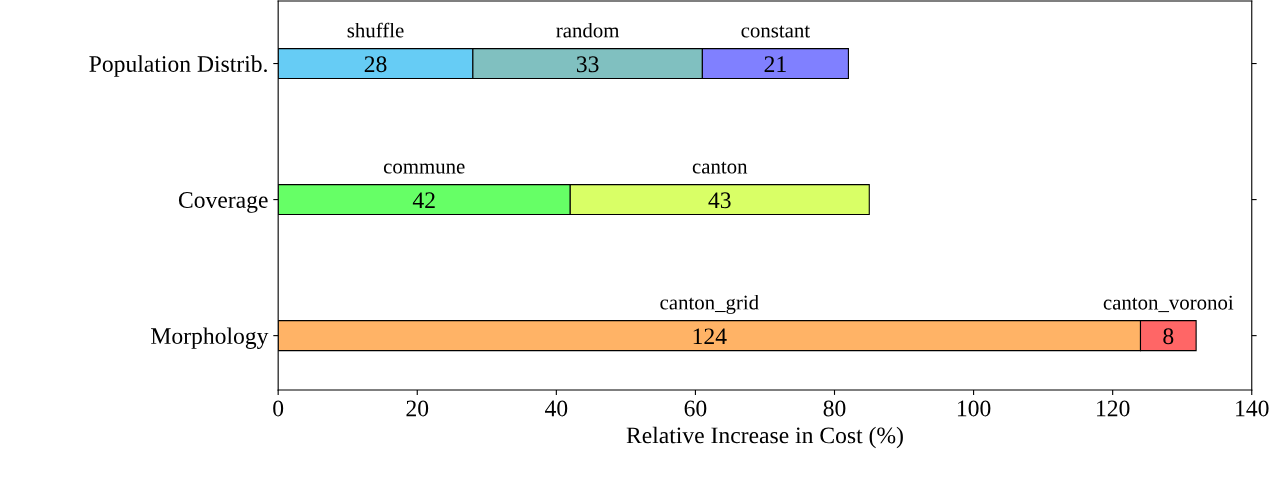  I want to click on series-label: canton_voronoi, so click(1168, 304).